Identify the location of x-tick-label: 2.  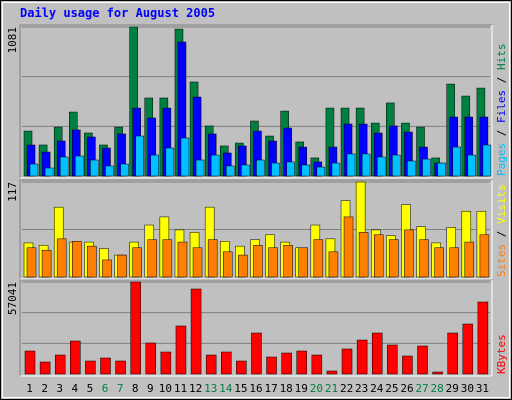
(44, 388).